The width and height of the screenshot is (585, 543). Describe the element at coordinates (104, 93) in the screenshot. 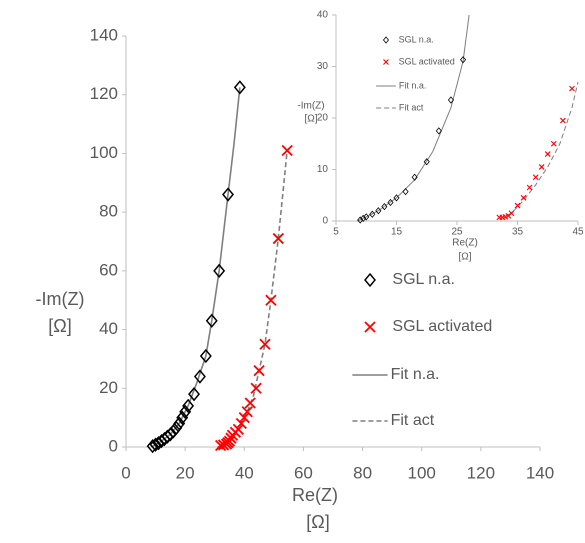

I see `y-tick-label: 120` at that location.